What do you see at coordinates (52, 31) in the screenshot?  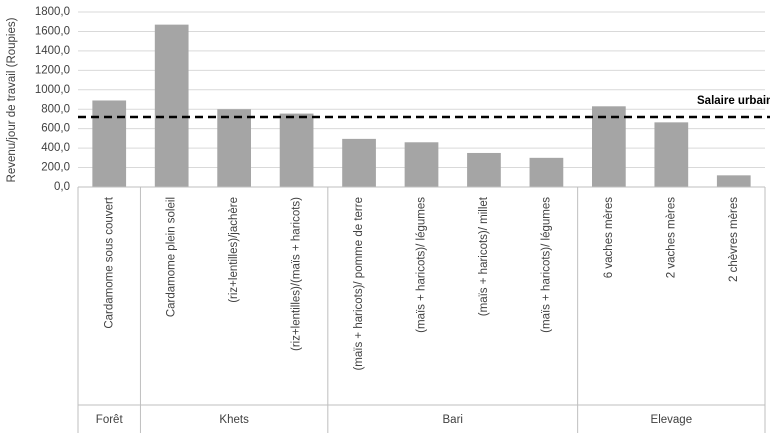 I see `y-tick-label: 1600,0` at bounding box center [52, 31].